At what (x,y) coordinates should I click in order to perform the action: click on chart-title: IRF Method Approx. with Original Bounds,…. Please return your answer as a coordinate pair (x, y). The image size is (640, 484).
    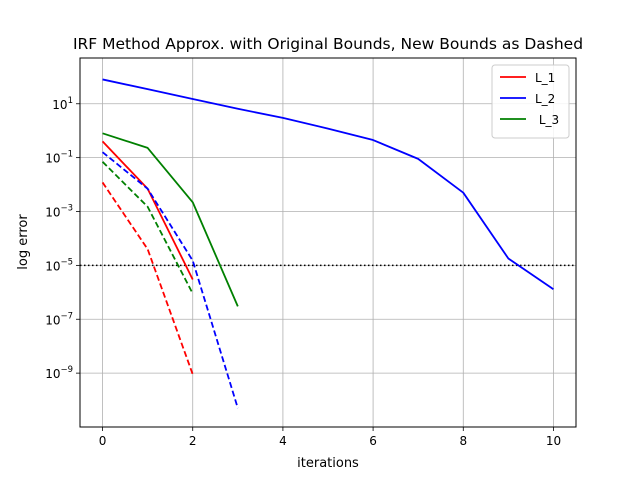
    Looking at the image, I should click on (328, 44).